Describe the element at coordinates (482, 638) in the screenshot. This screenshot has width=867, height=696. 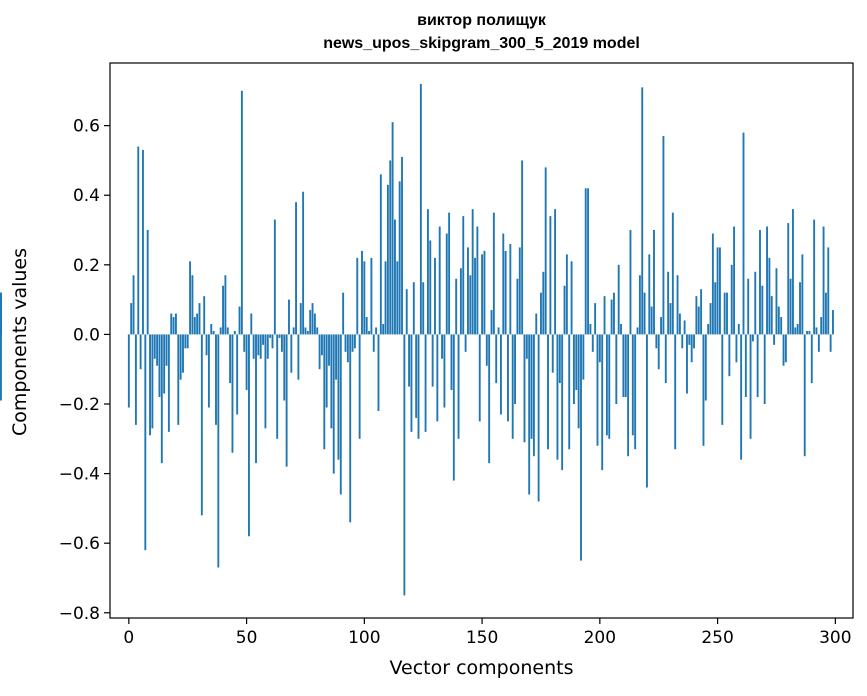
I see `x-tick-label: 150` at that location.